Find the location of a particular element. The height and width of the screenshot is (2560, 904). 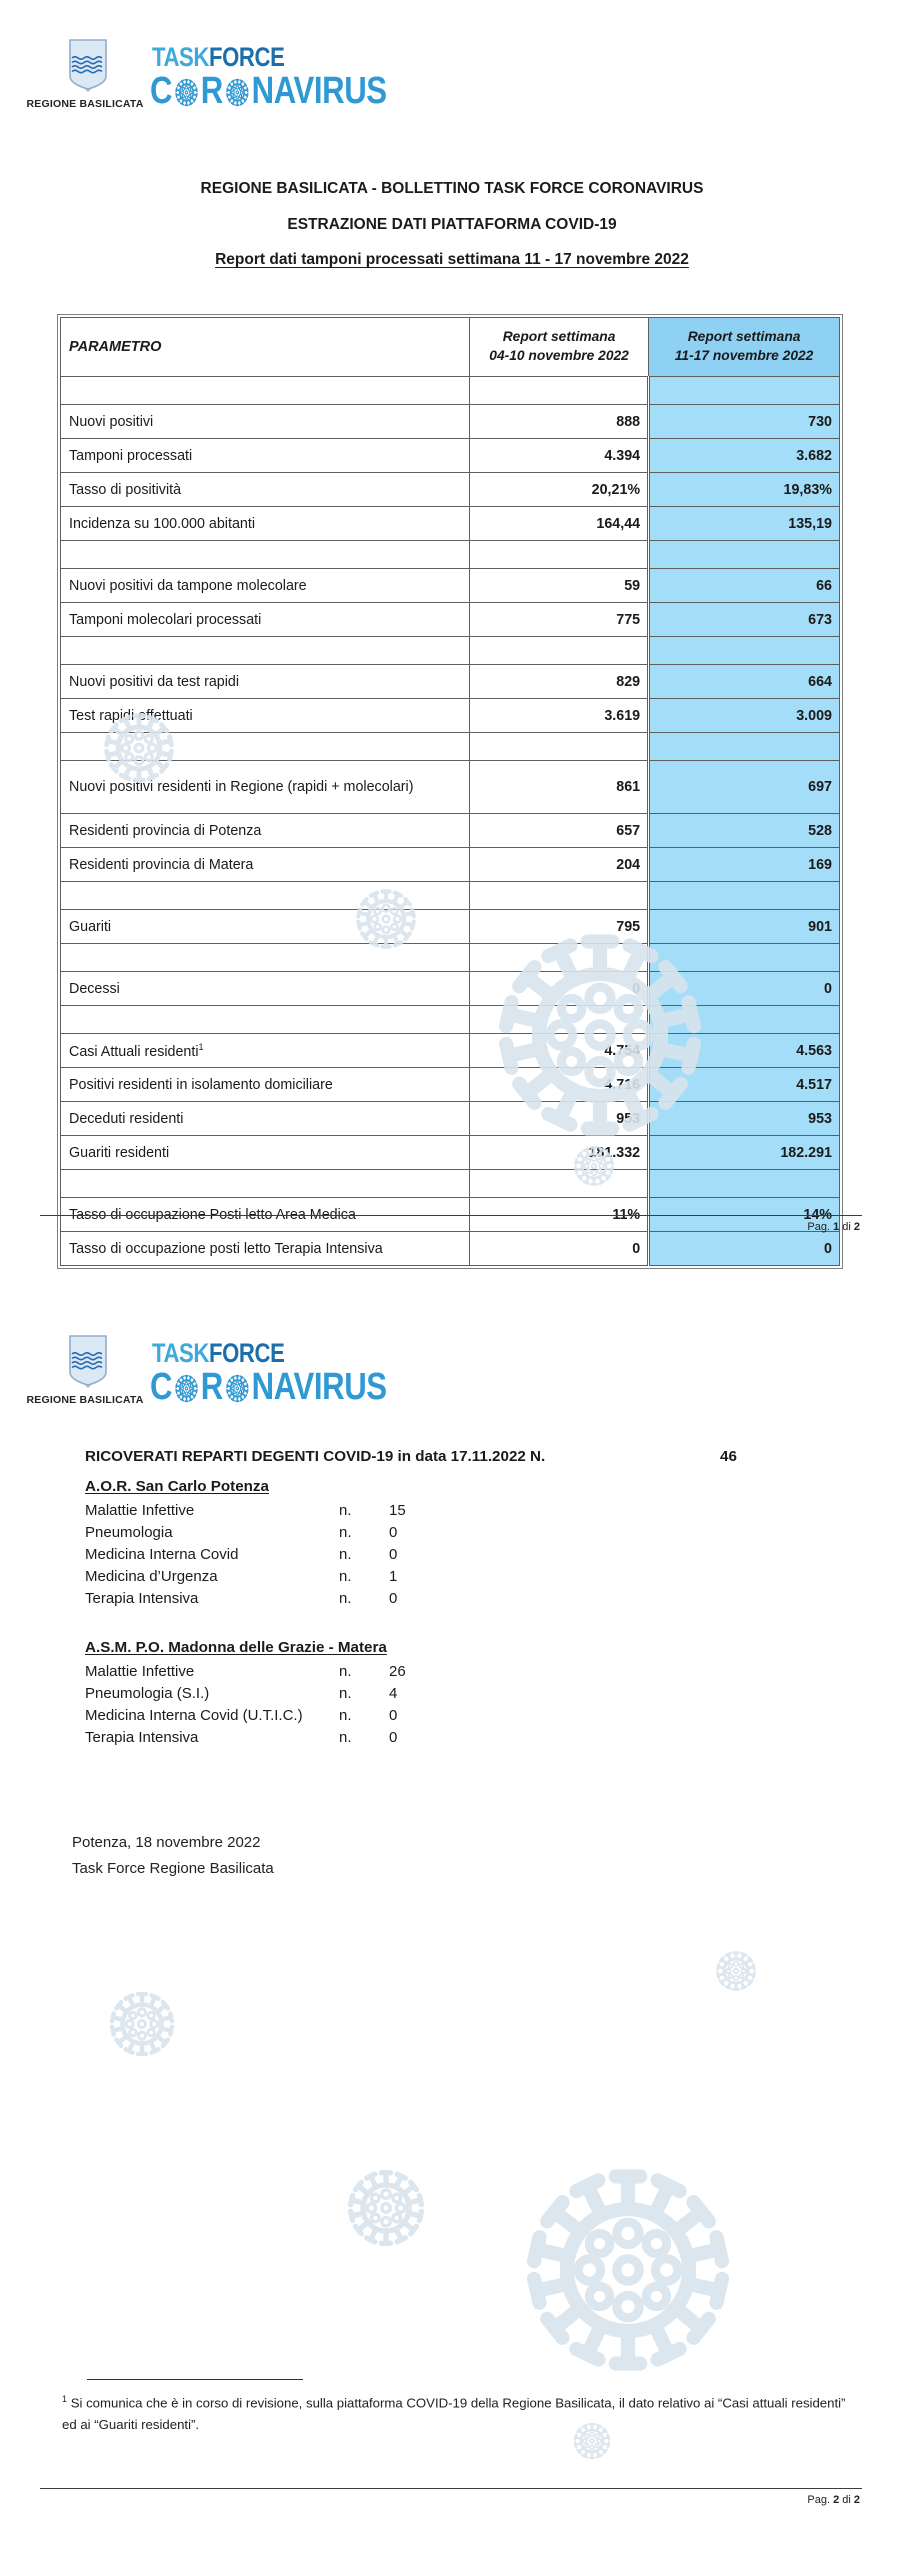

ward-row: Pneumologia n. 0 is located at coordinates (335, 1533).